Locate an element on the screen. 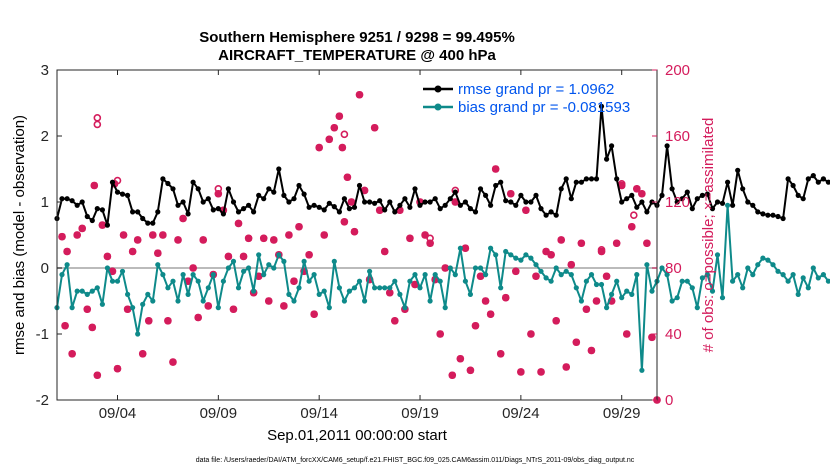  y-tick-label: 1 is located at coordinates (45, 202).